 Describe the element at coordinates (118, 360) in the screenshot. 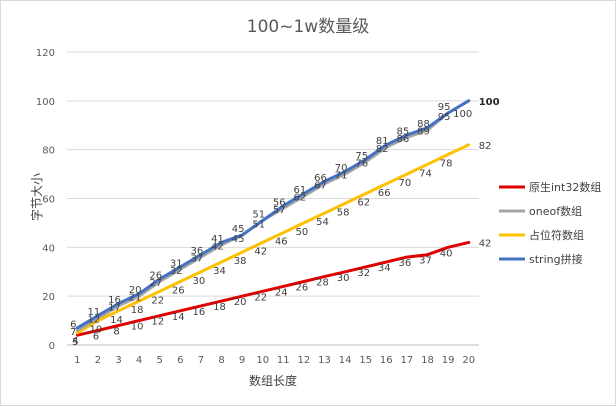

I see `x-tick-label: 3` at that location.